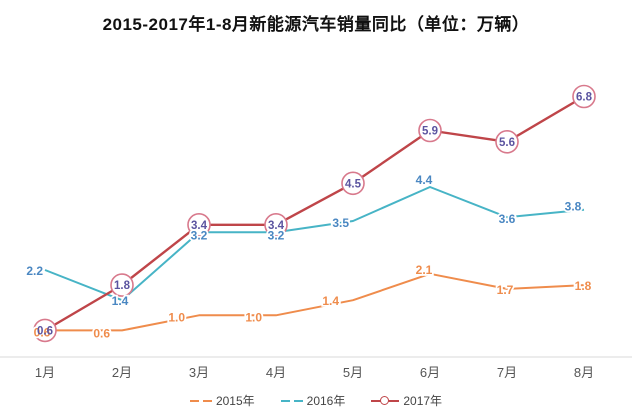 The image size is (632, 420). What do you see at coordinates (200, 400) in the screenshot?
I see `legend-dash-mark-2015` at bounding box center [200, 400].